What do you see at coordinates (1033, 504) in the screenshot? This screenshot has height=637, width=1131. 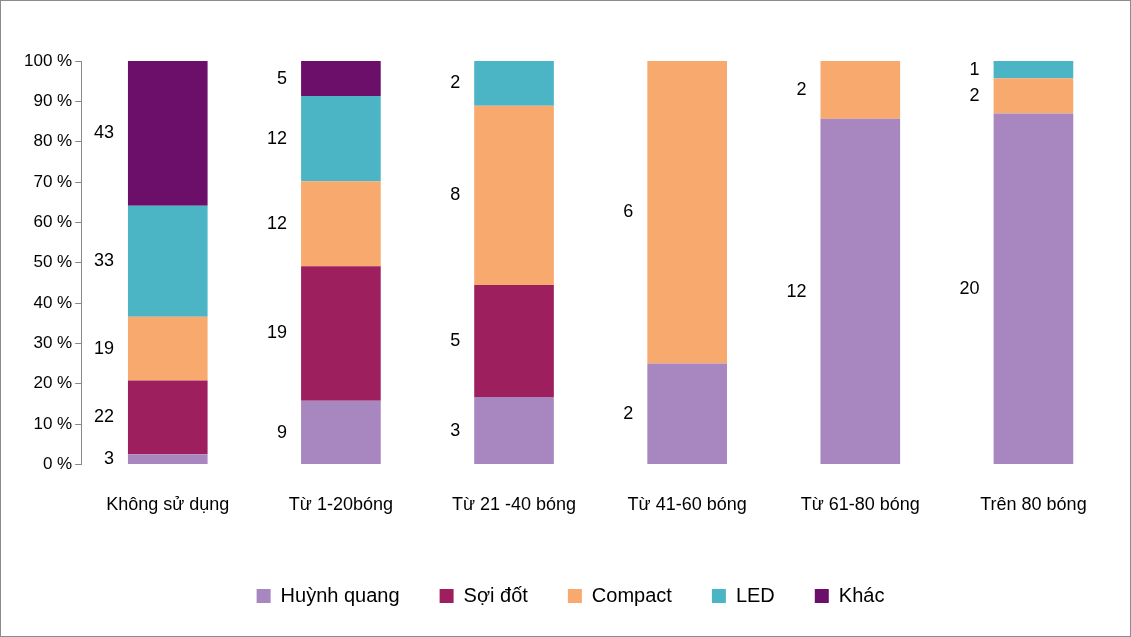 I see `x-tick-label: Trên 80 bóng` at bounding box center [1033, 504].